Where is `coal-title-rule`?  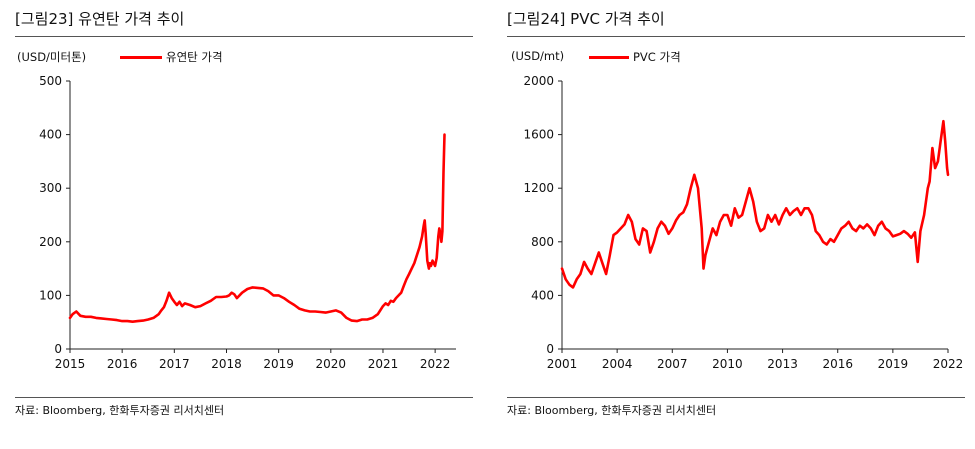 coal-title-rule is located at coordinates (244, 36).